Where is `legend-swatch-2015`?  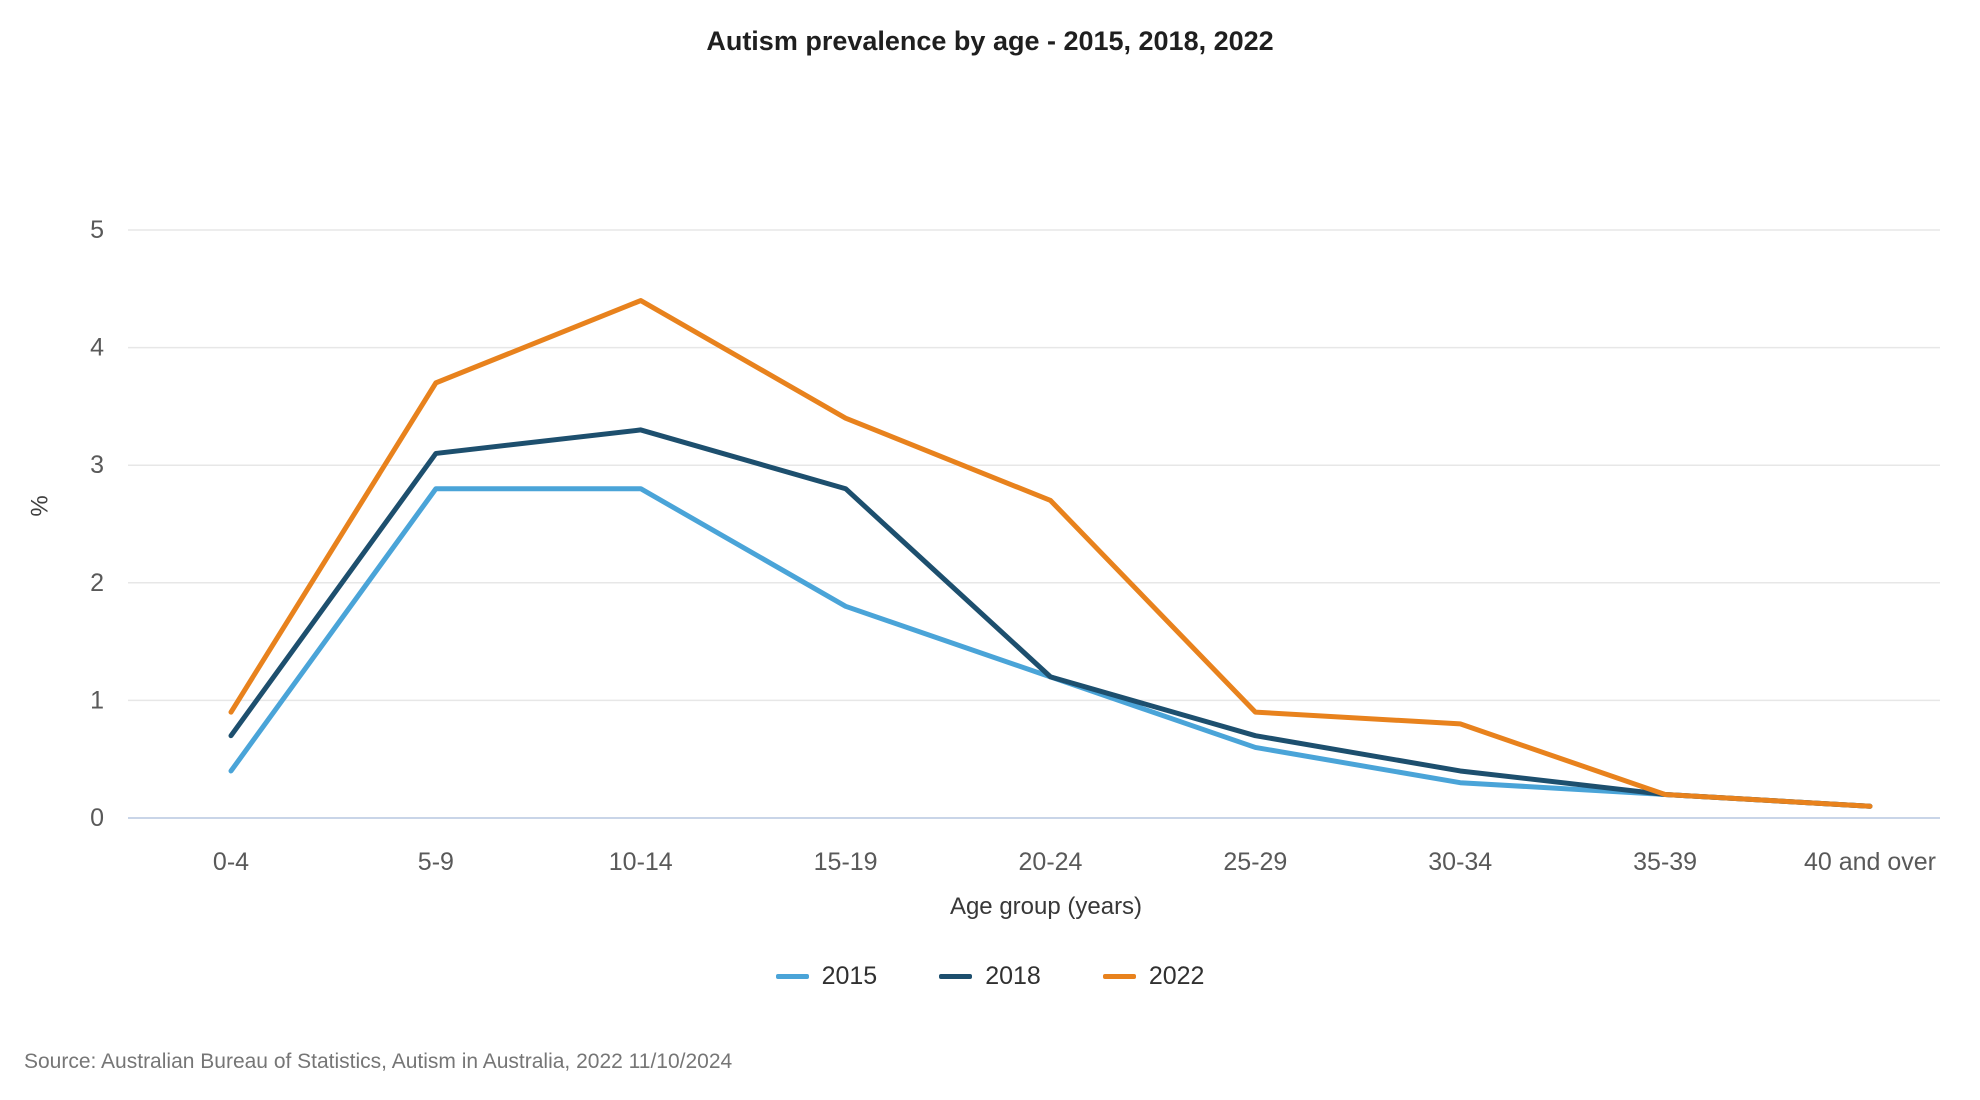
legend-swatch-2015 is located at coordinates (792, 976).